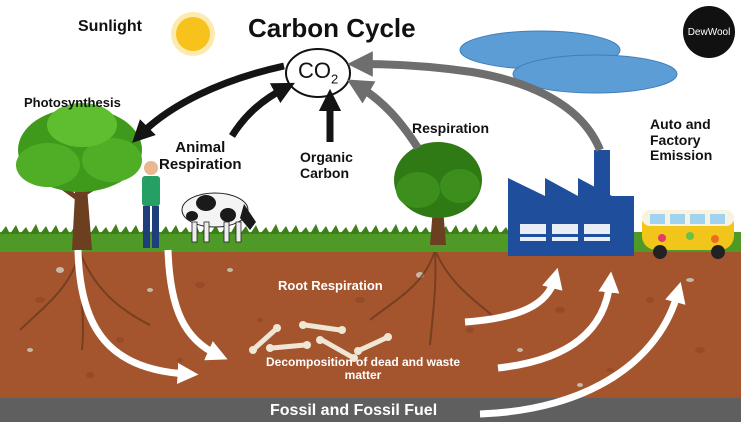 Image resolution: width=741 pixels, height=422 pixels. What do you see at coordinates (151, 204) in the screenshot?
I see `person-icon` at bounding box center [151, 204].